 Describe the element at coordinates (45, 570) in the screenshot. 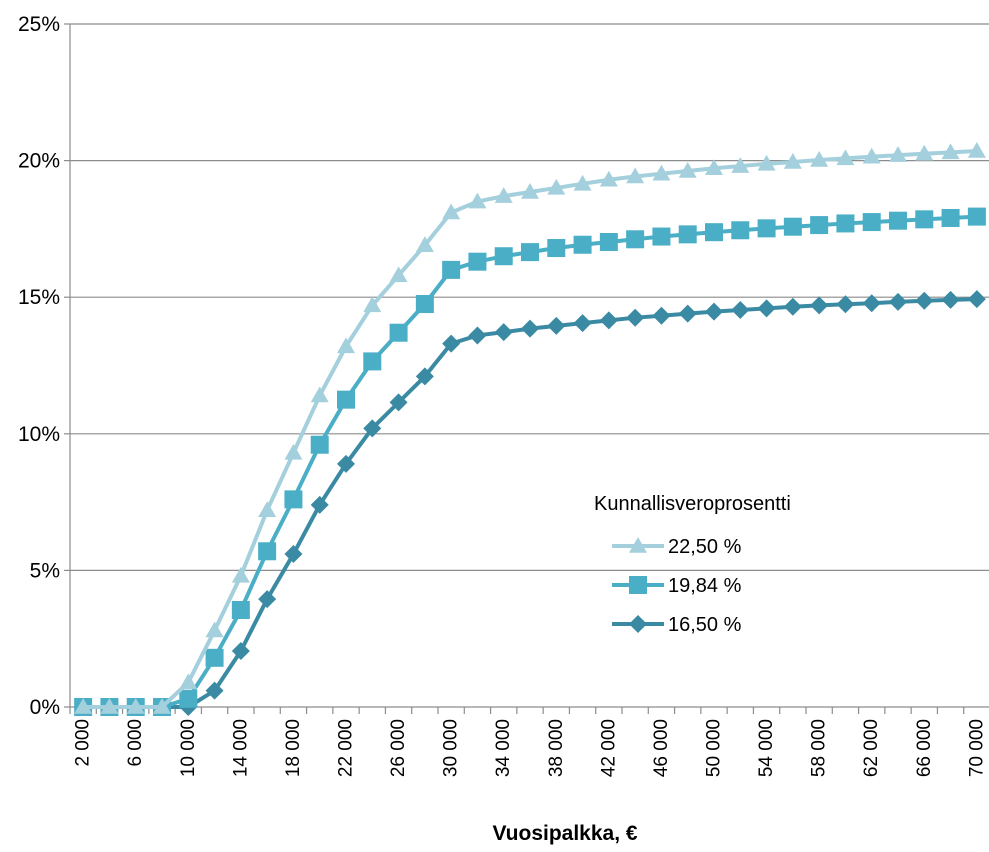

I see `y-tick-label: 5%` at that location.